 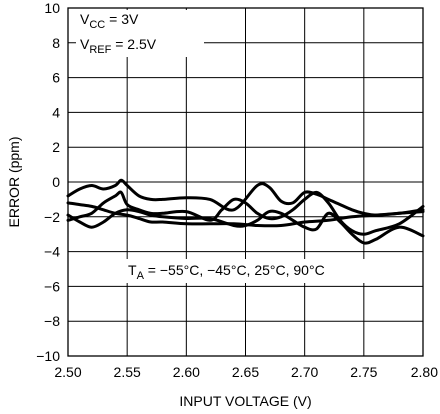 What do you see at coordinates (140, 33) in the screenshot?
I see `condition-label-background` at bounding box center [140, 33].